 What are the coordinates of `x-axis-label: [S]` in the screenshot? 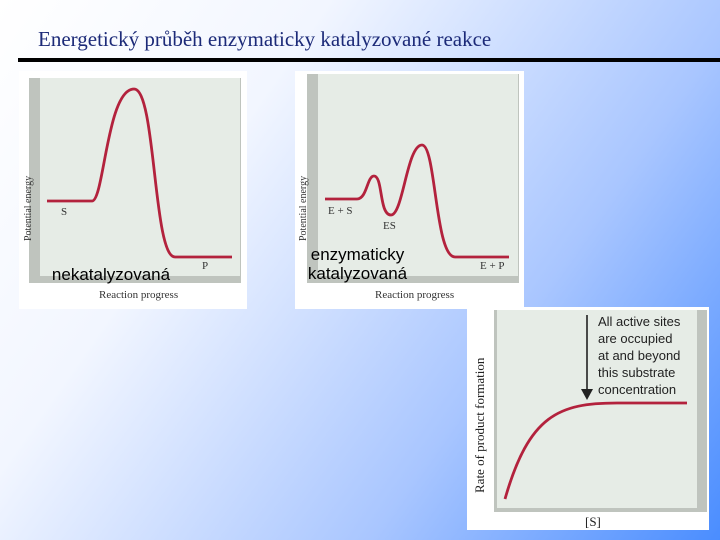 It's located at (593, 521).